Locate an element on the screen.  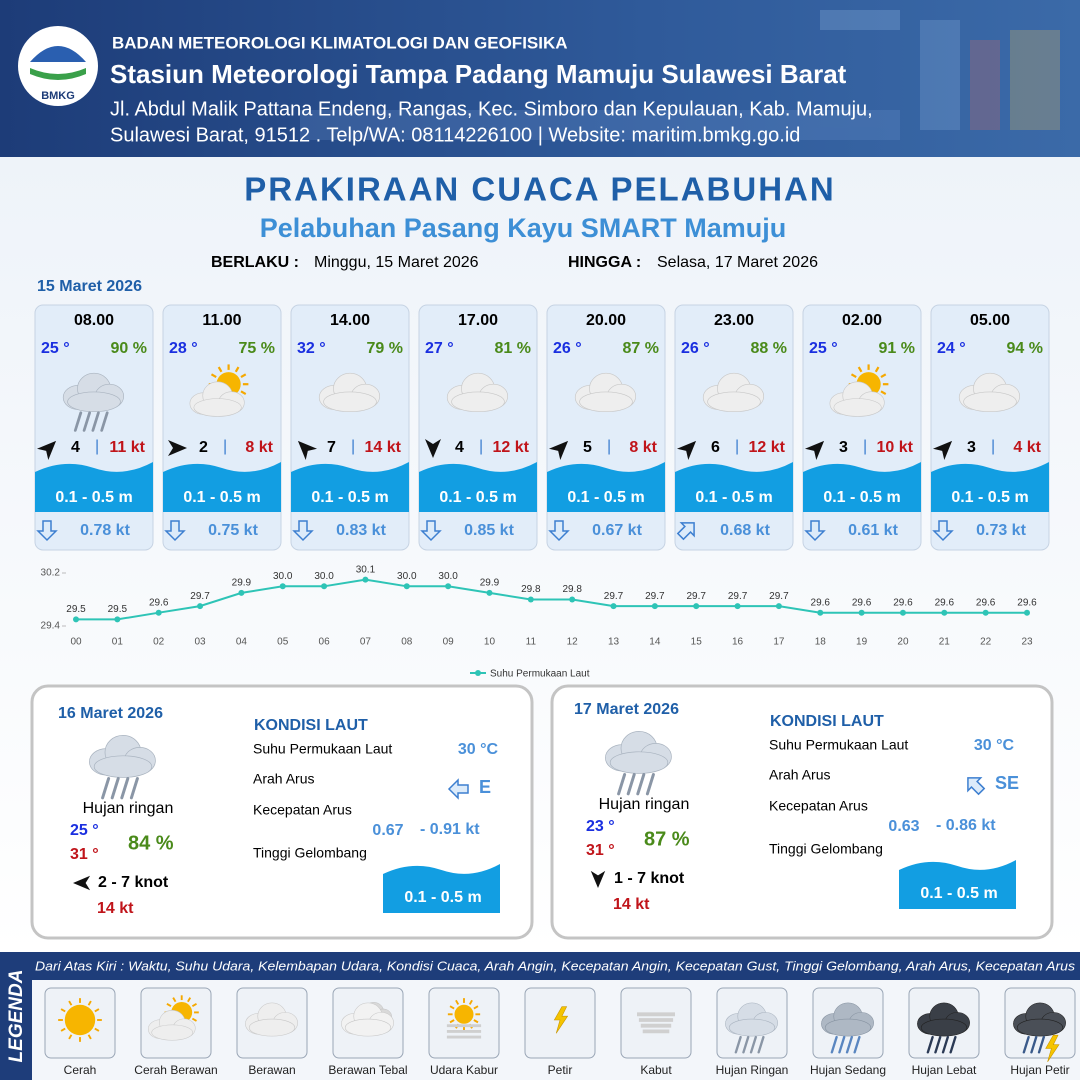
current-speed: 0.83 kt is located at coordinates (361, 530).